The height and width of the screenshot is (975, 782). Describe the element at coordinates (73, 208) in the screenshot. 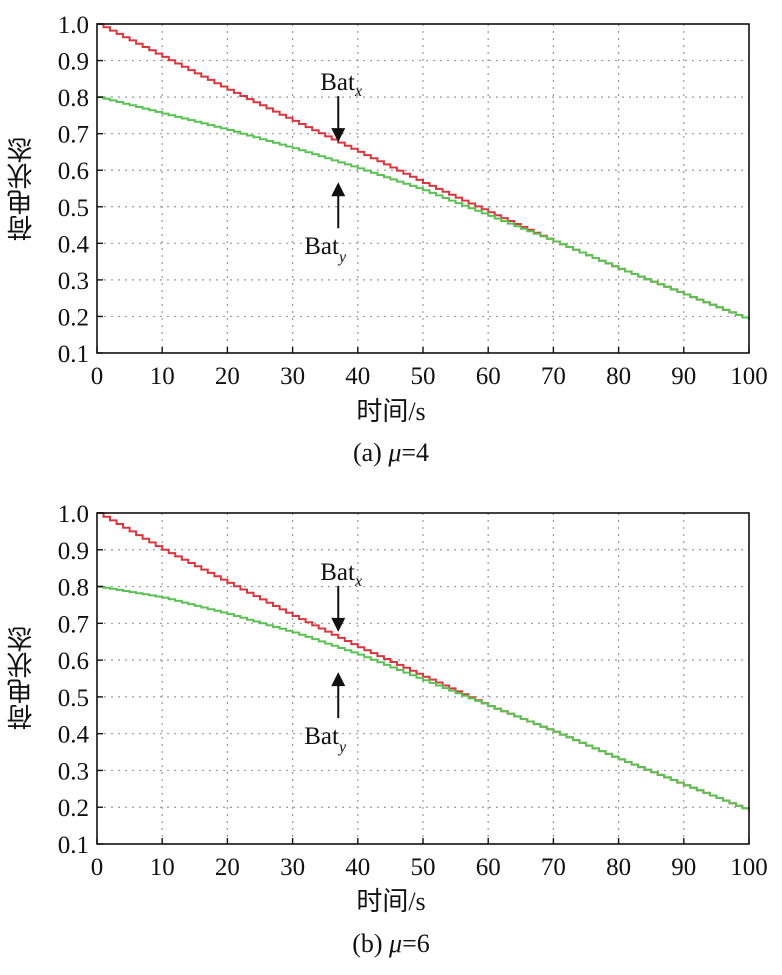

I see `chart-a-ytick-label: 0.5` at that location.